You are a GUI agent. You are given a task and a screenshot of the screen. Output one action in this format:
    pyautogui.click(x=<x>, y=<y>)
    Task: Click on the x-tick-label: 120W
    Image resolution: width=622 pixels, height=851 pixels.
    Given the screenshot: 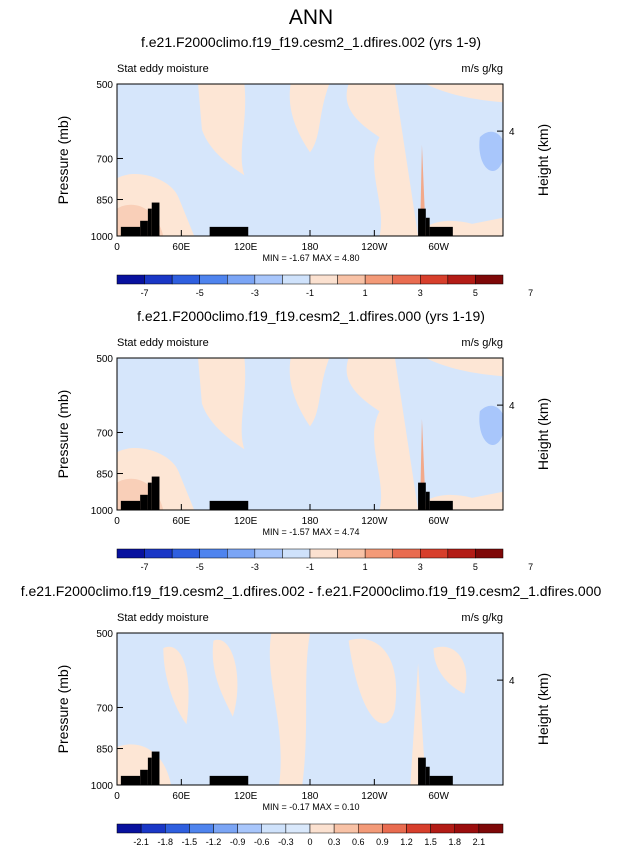 What is the action you would take?
    pyautogui.click(x=374, y=247)
    